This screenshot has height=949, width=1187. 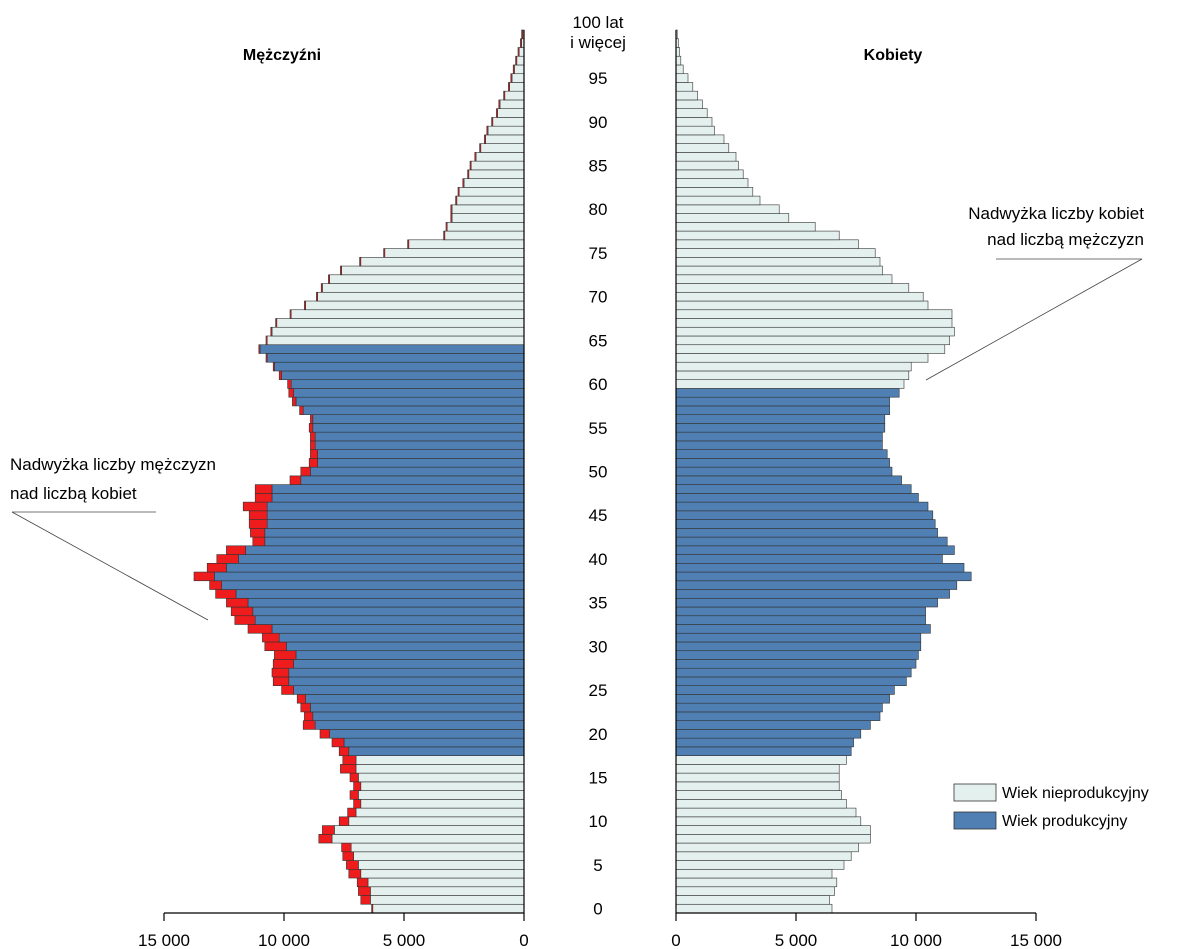 What do you see at coordinates (893, 55) in the screenshot?
I see `women-panel-title: Kobiety` at bounding box center [893, 55].